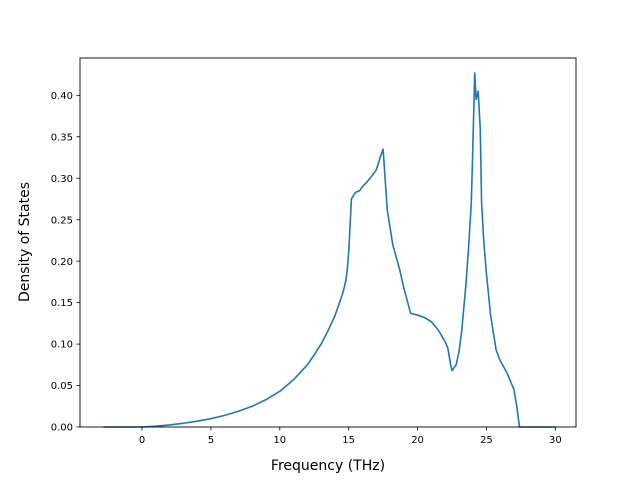  I want to click on y-tick-label: 0.25, so click(62, 220).